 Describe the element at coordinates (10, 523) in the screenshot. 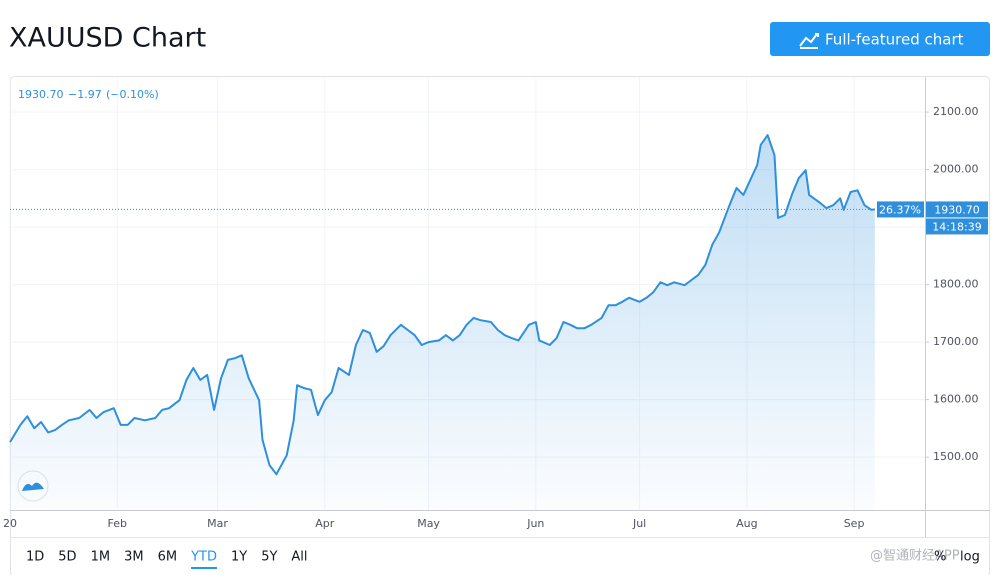

I see `x-tick-label: 20` at that location.